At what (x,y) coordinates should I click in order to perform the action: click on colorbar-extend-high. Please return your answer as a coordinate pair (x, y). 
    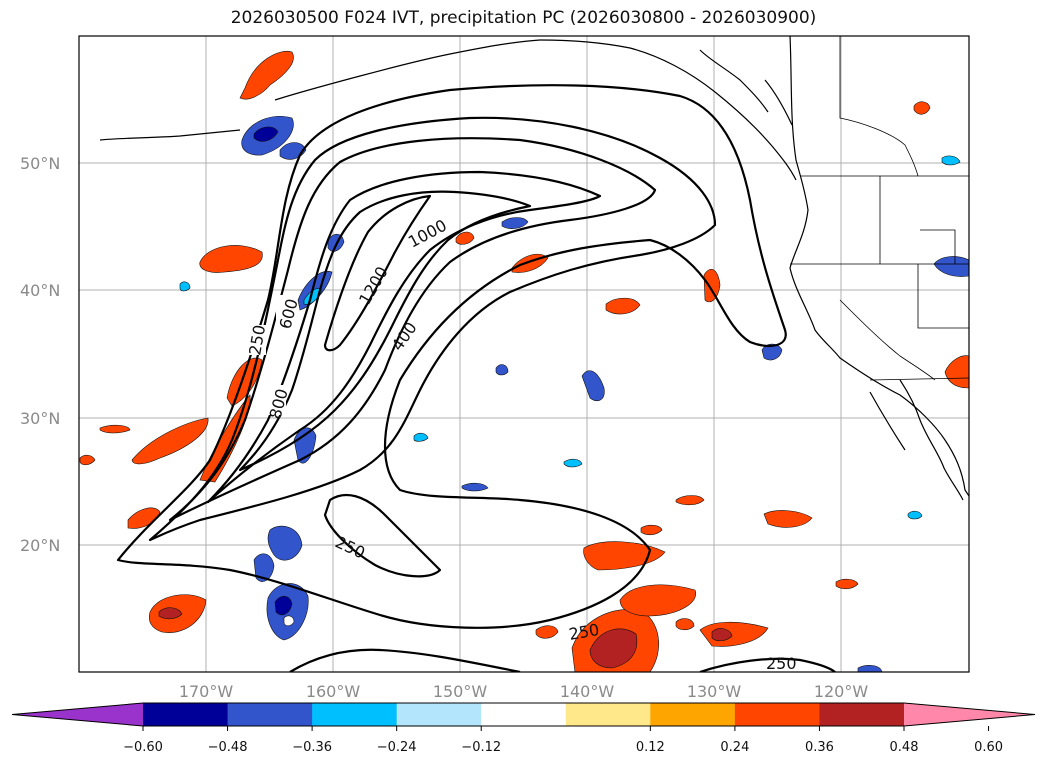
    Looking at the image, I should click on (969, 714).